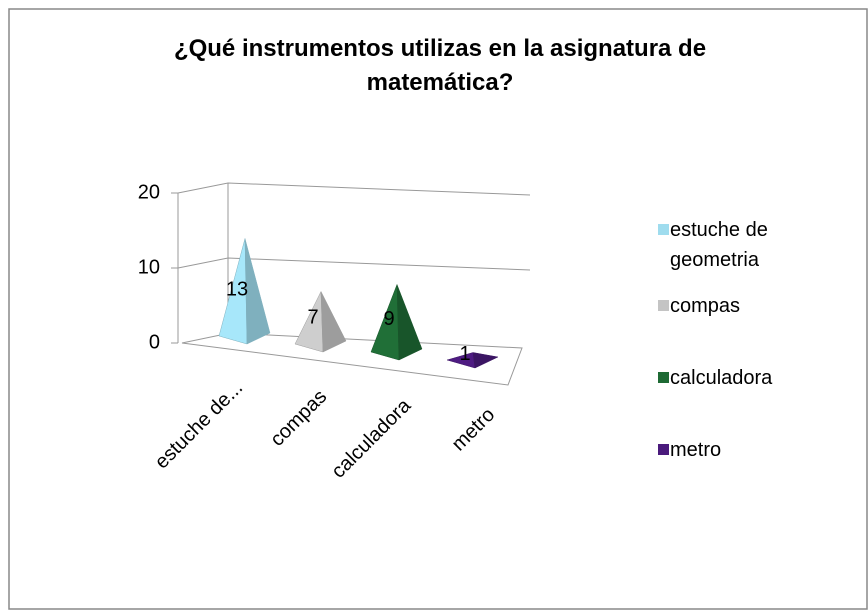 Image resolution: width=868 pixels, height=610 pixels. I want to click on legend-entry: estuche de geometria, so click(749, 245).